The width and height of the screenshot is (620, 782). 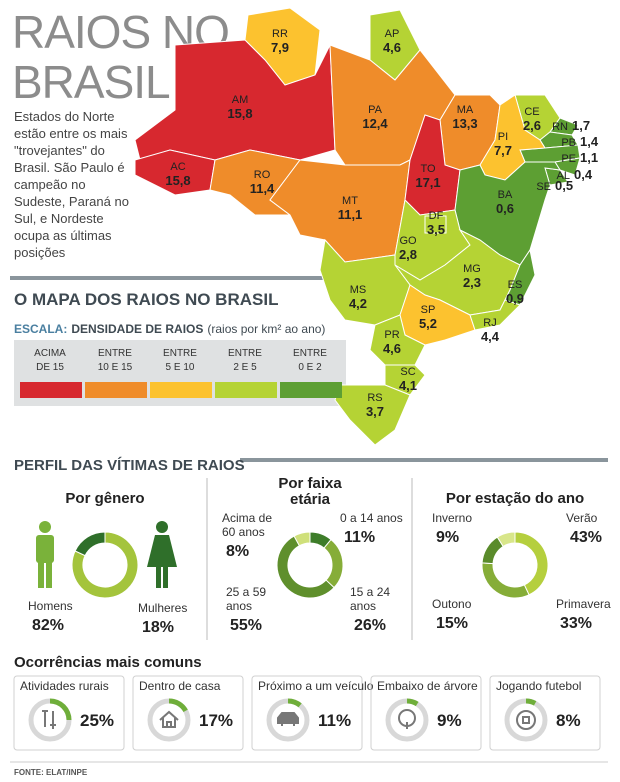 I want to click on scale-label: 10 E 15, so click(x=115, y=367).